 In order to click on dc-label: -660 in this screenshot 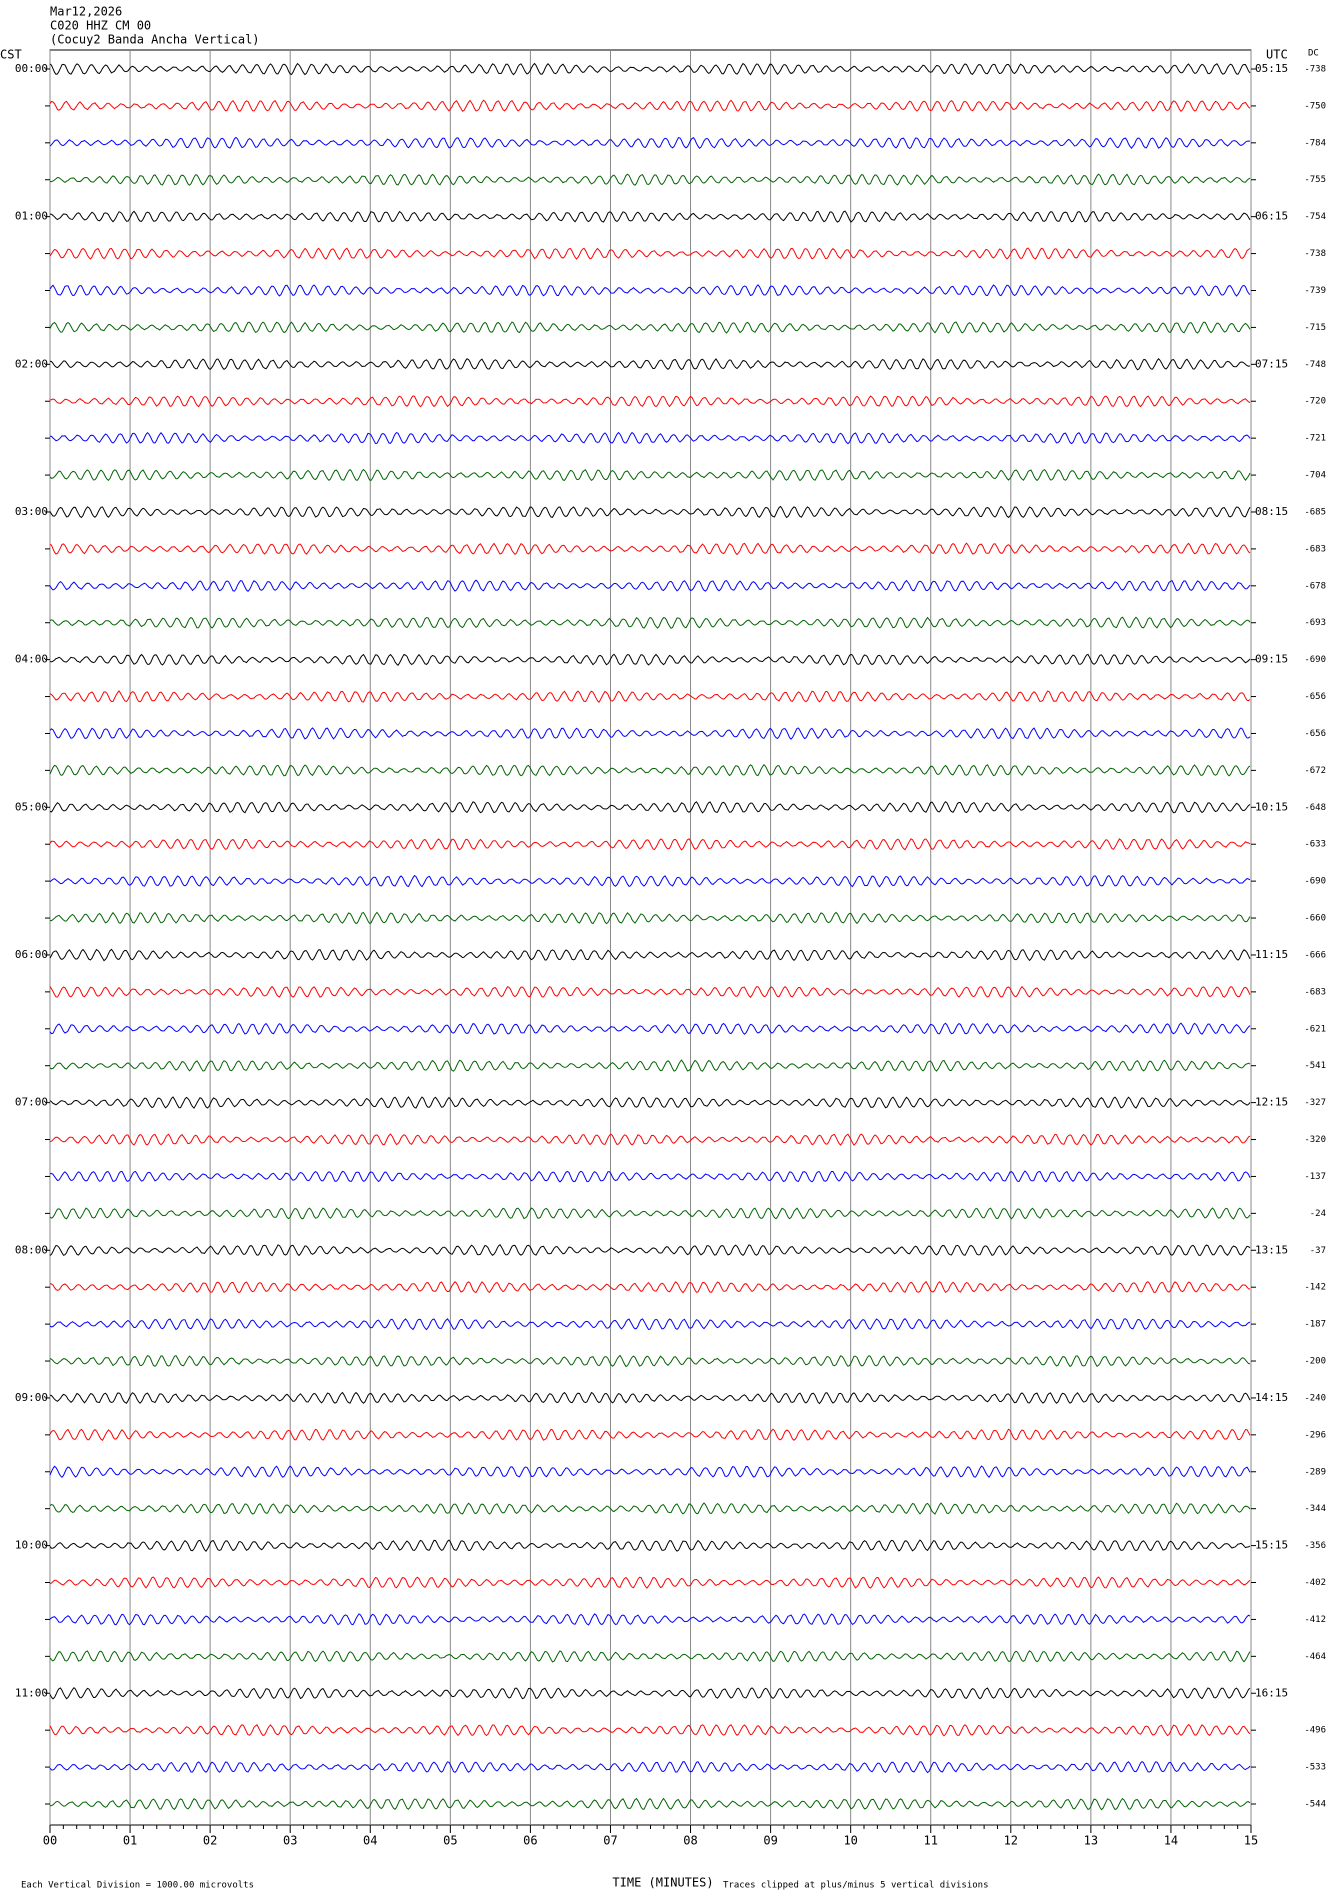, I will do `click(1315, 919)`.